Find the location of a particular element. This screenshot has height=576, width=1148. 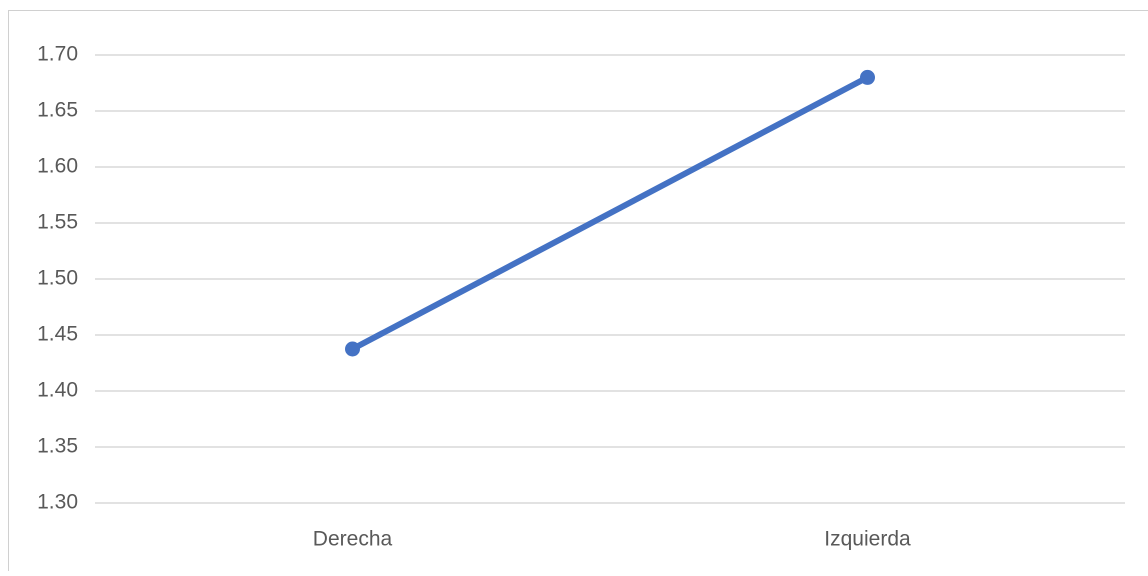

x-tick-label: Derecha is located at coordinates (353, 539).